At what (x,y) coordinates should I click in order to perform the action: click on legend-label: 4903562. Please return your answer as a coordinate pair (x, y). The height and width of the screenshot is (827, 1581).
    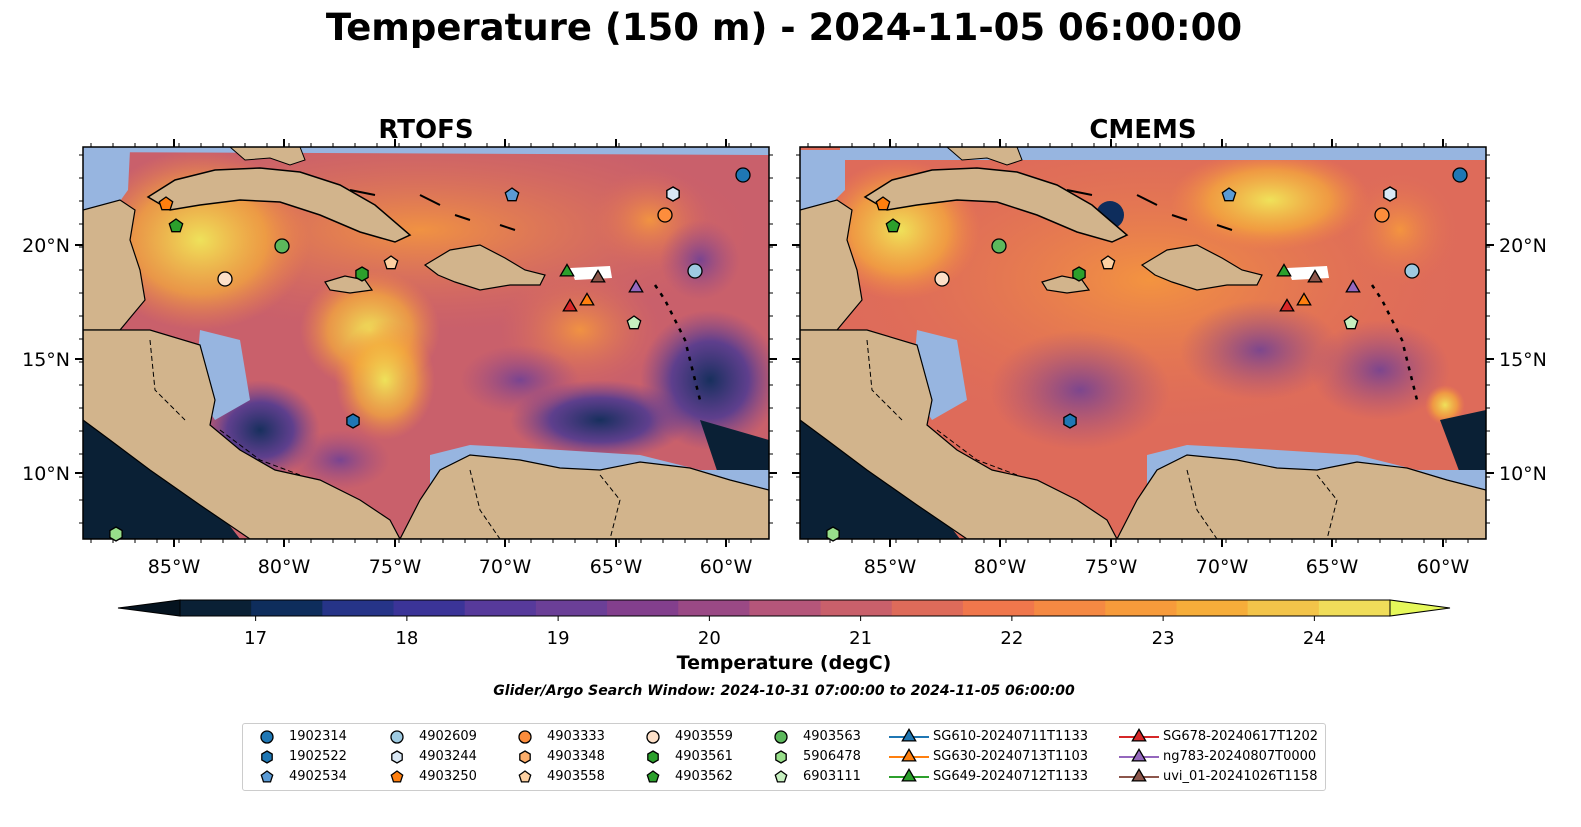
    Looking at the image, I should click on (704, 776).